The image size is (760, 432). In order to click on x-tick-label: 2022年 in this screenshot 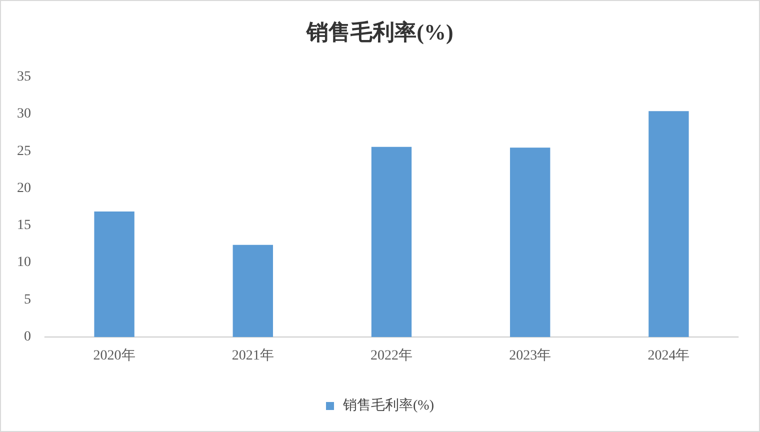, I will do `click(391, 356)`.